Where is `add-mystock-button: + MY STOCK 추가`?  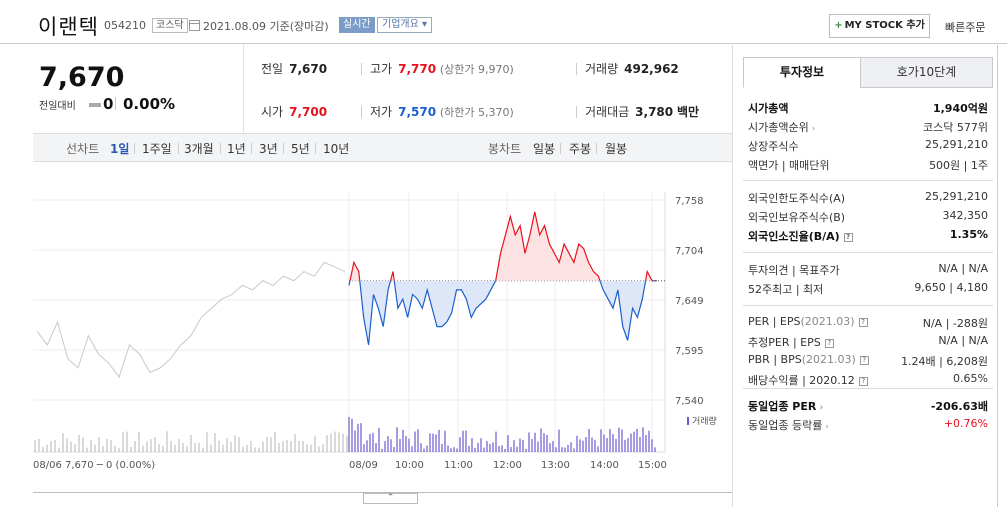
add-mystock-button: + MY STOCK 추가 is located at coordinates (879, 26).